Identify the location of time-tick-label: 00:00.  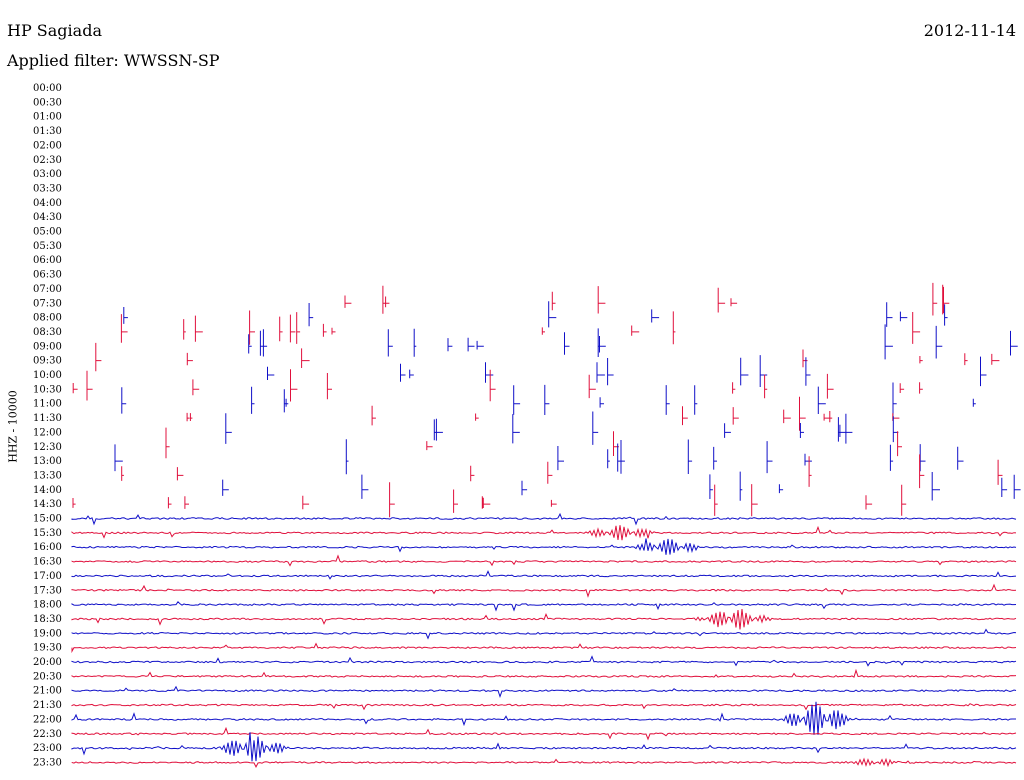
(47, 88).